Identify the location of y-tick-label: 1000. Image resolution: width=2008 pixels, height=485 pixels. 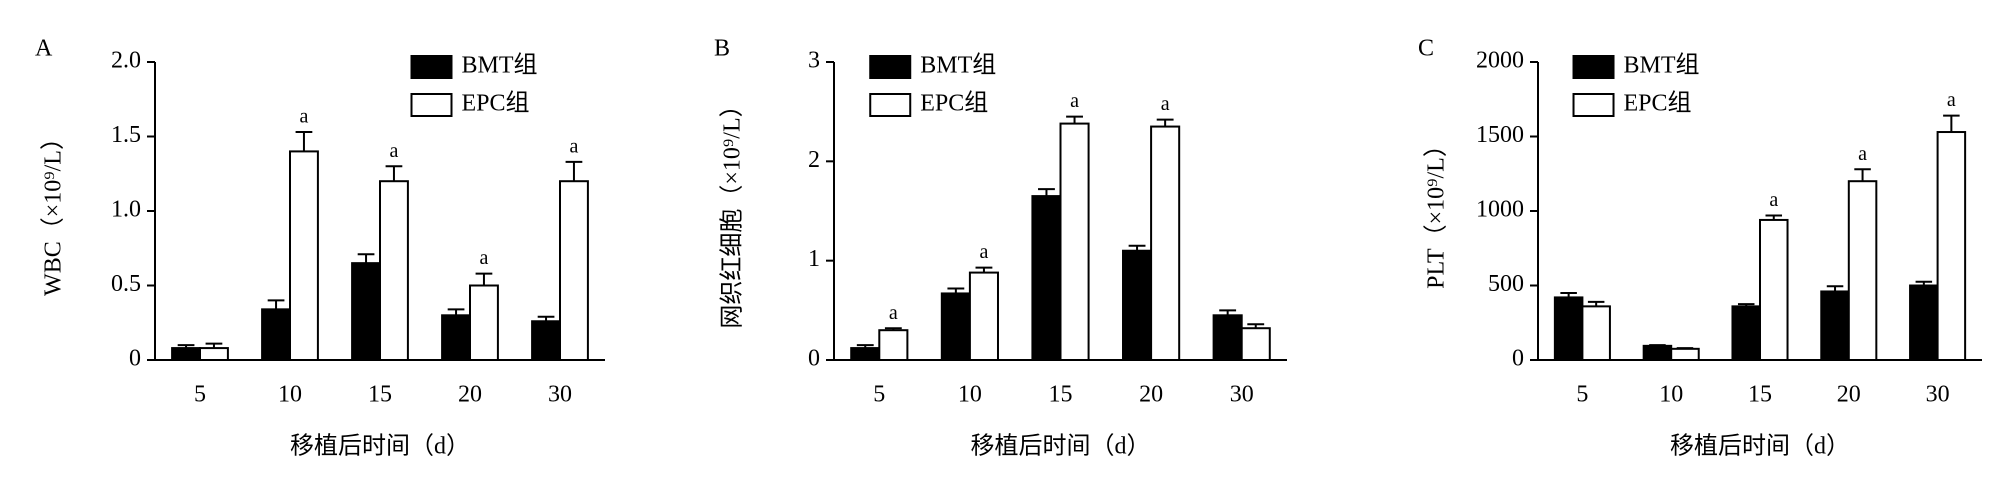
(1500, 210).